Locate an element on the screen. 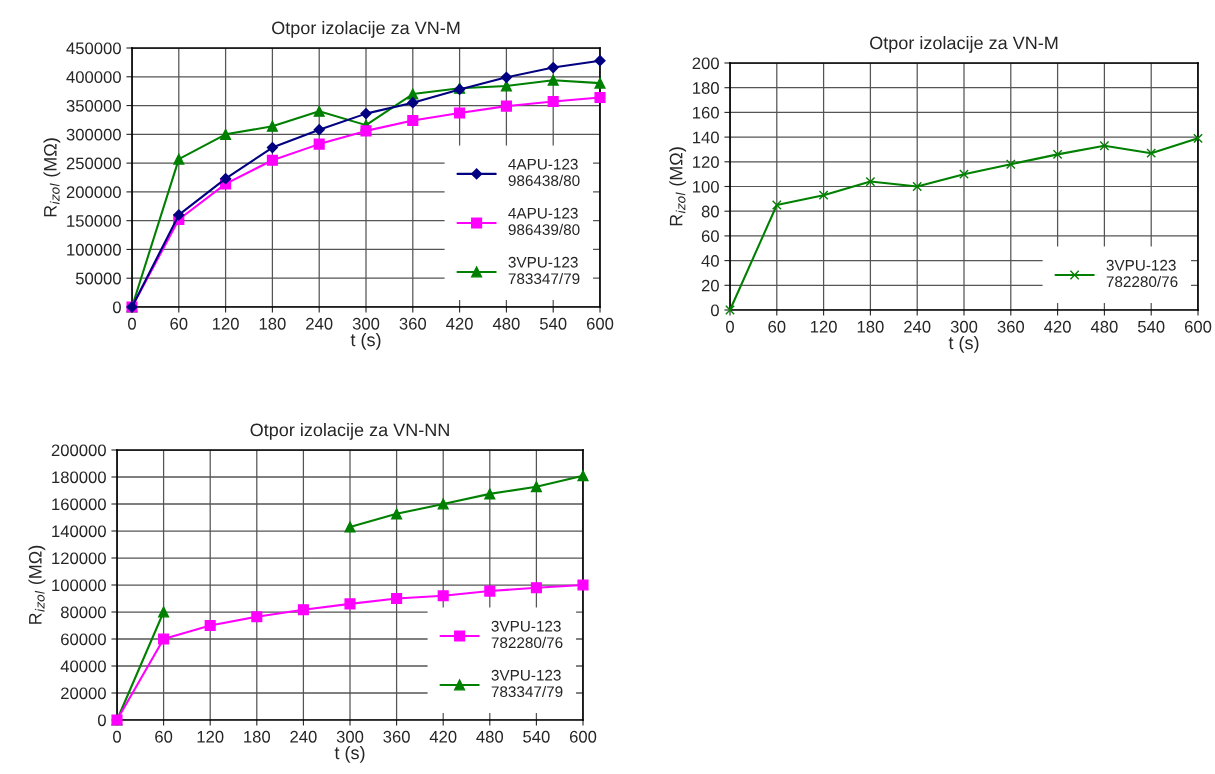 This screenshot has width=1215, height=774. y-tick-label: 160 is located at coordinates (706, 112).